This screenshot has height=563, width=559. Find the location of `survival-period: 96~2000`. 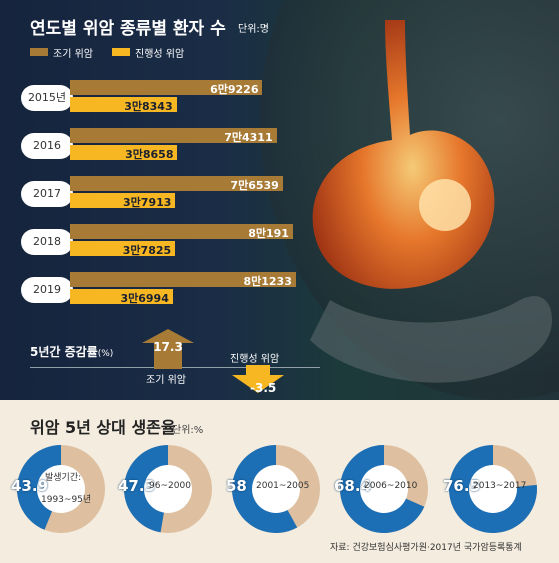

survival-period: 96~2000 is located at coordinates (170, 486).